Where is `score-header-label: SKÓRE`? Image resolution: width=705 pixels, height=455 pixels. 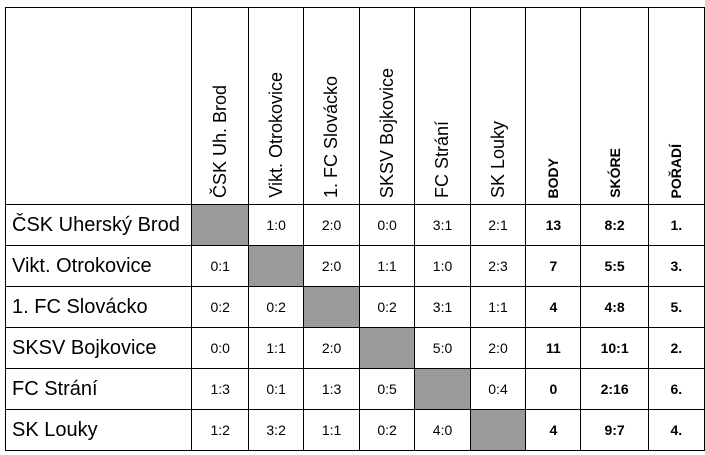
score-header-label: SKÓRE is located at coordinates (614, 173).